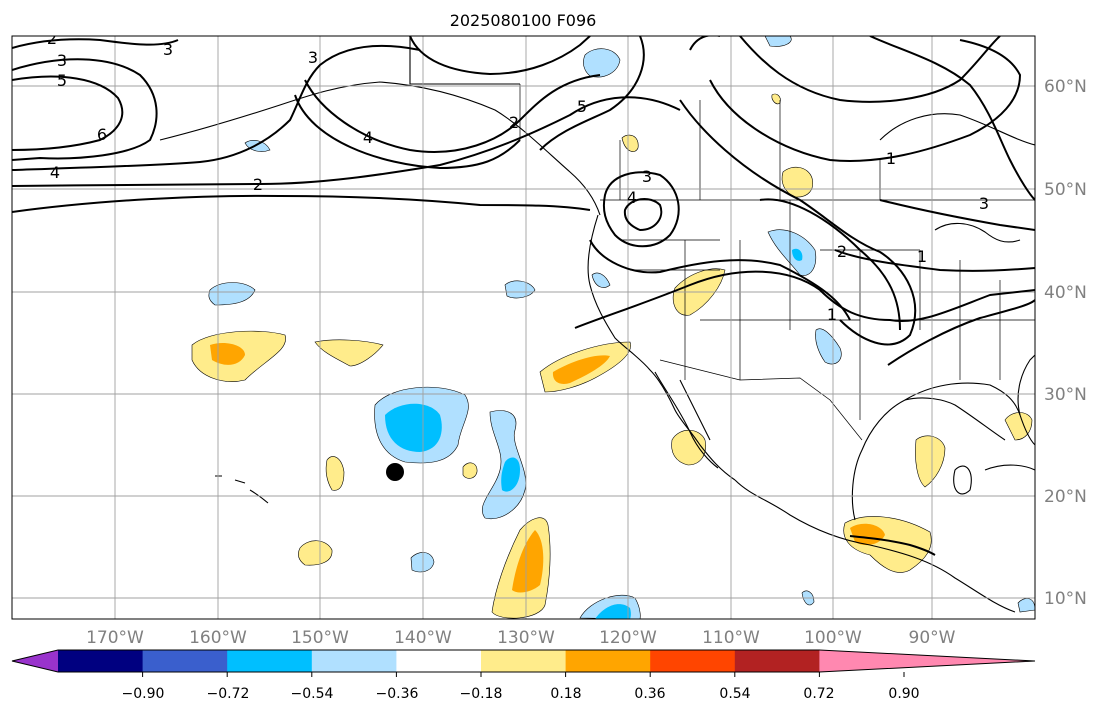 Image resolution: width=1105 pixels, height=712 pixels. Describe the element at coordinates (115, 638) in the screenshot. I see `lon-label: 170°W` at that location.